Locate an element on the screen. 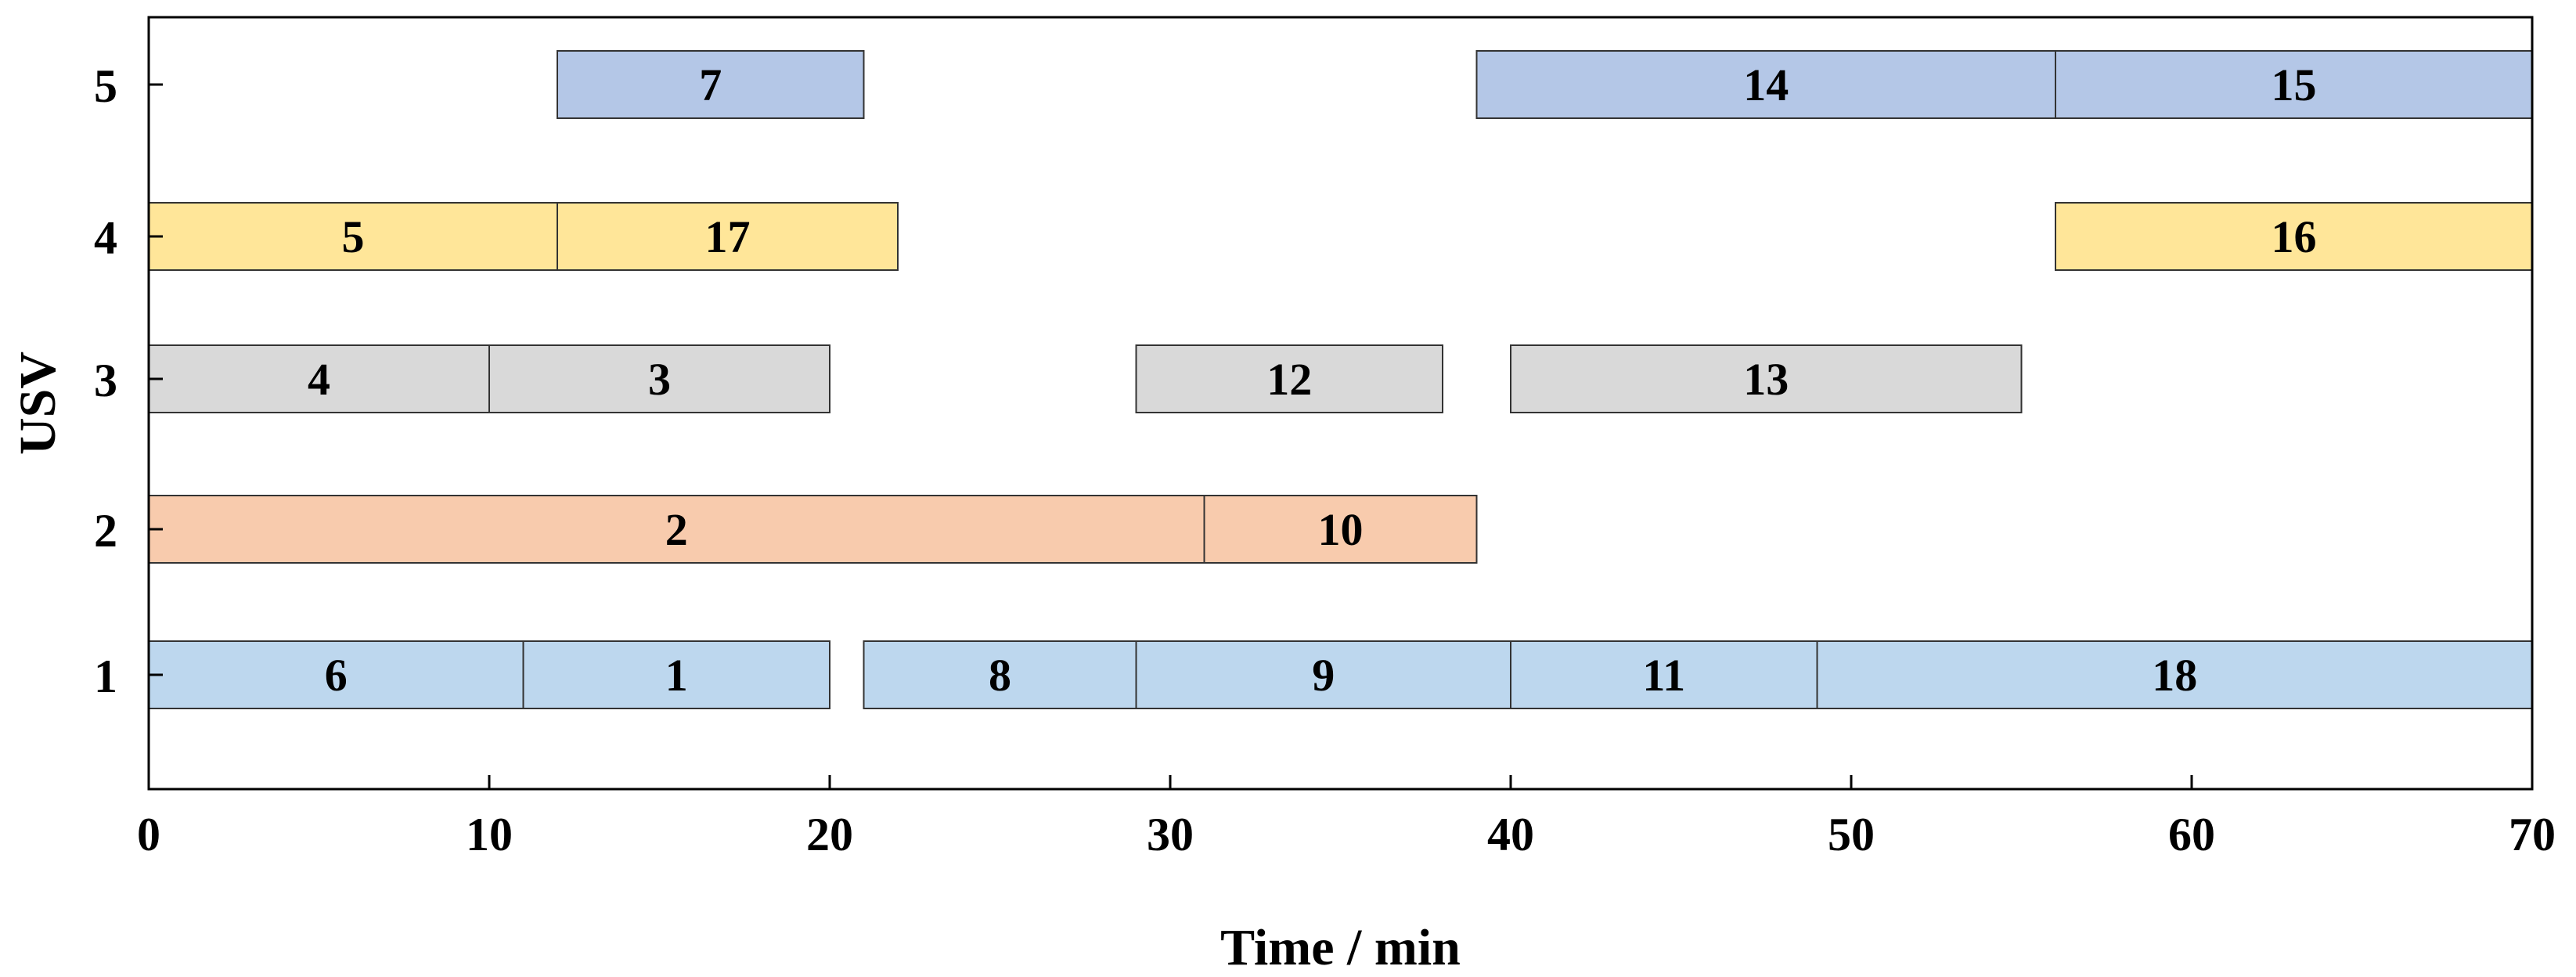  x-tick-label-10: 10 is located at coordinates (489, 834).